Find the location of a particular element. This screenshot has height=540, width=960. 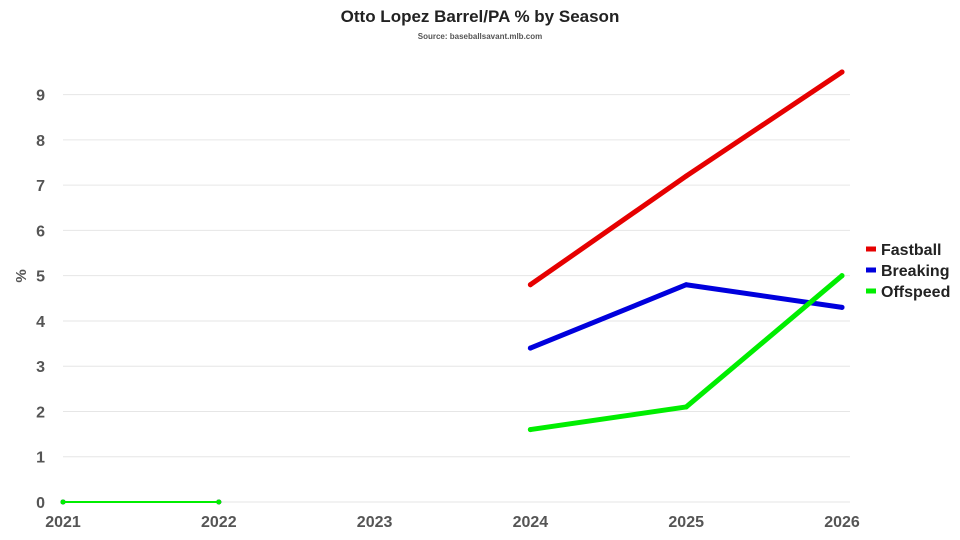

y-tick-label: 4 is located at coordinates (40, 322).